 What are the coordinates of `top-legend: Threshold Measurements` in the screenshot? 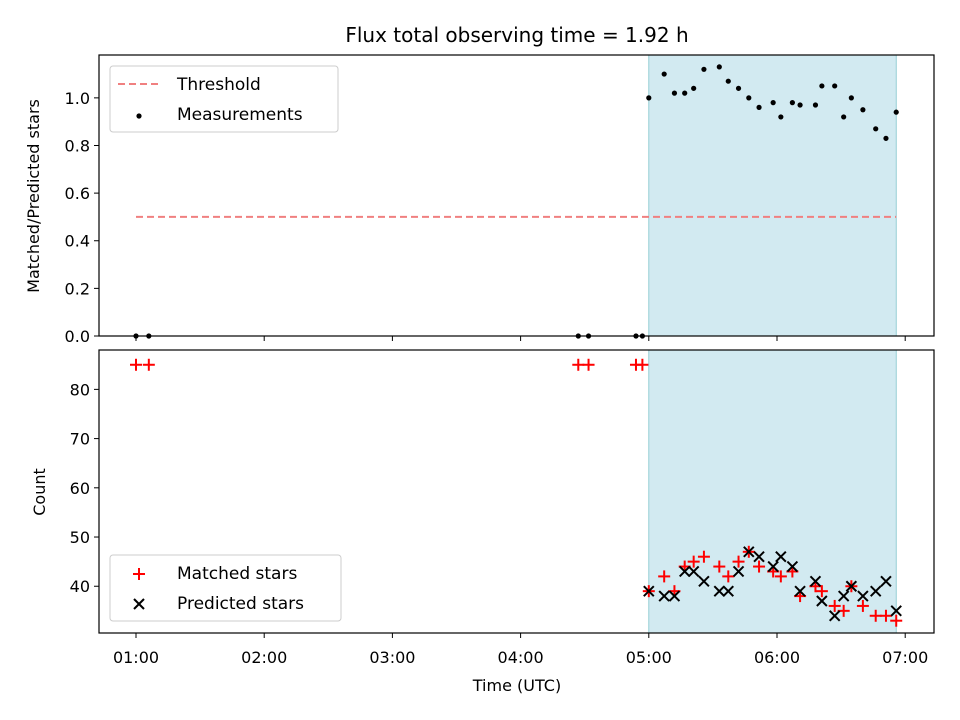 It's located at (224, 99).